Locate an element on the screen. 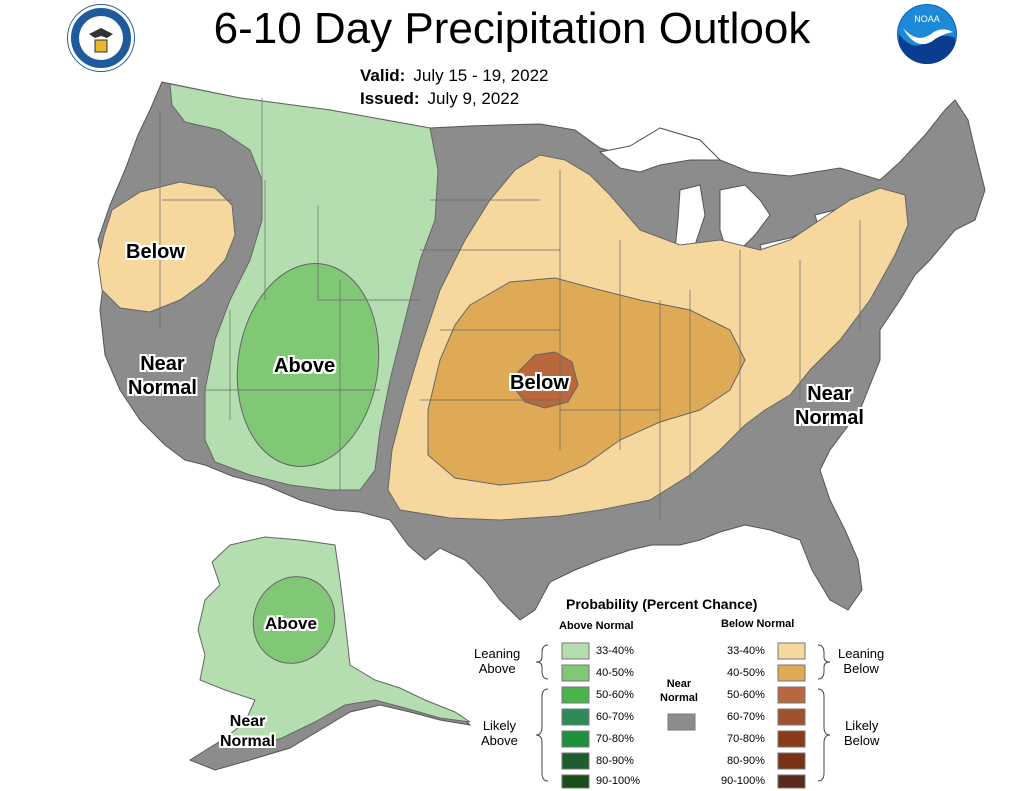  label-west-below: Below is located at coordinates (155, 252).